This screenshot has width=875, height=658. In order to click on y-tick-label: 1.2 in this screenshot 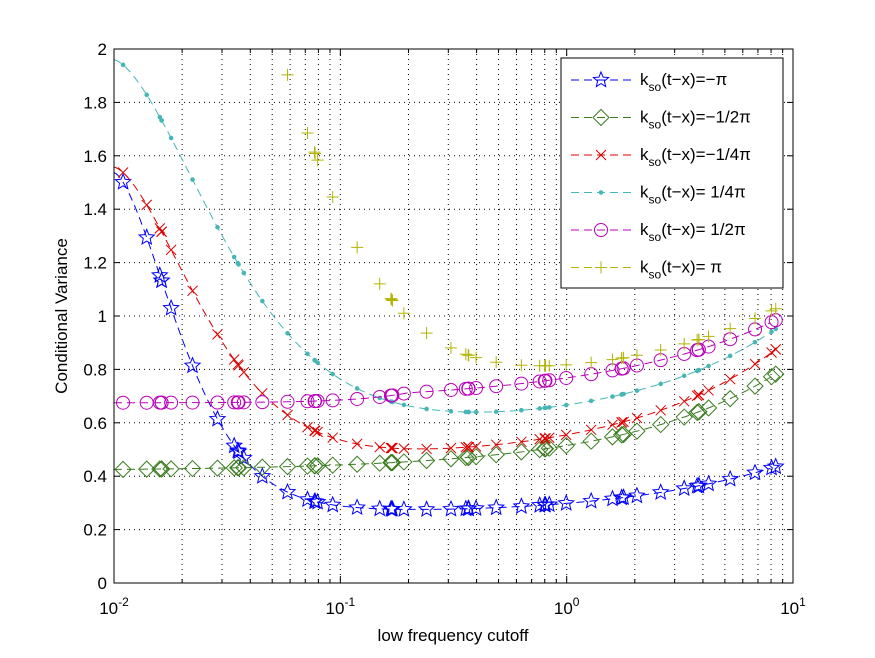, I will do `click(95, 263)`.